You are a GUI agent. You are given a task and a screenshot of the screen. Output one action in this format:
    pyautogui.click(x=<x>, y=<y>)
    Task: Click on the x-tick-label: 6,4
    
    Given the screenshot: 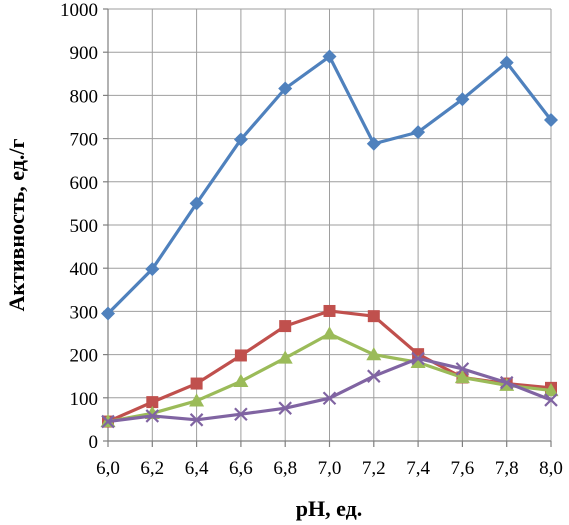 What is the action you would take?
    pyautogui.click(x=197, y=468)
    